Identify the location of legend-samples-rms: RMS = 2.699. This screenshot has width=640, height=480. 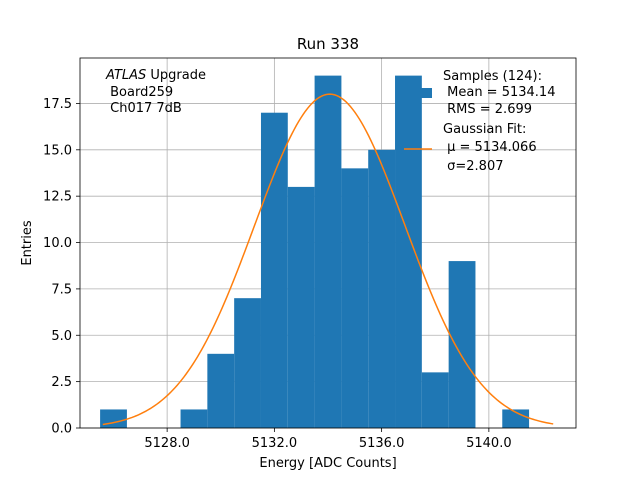
(487, 109).